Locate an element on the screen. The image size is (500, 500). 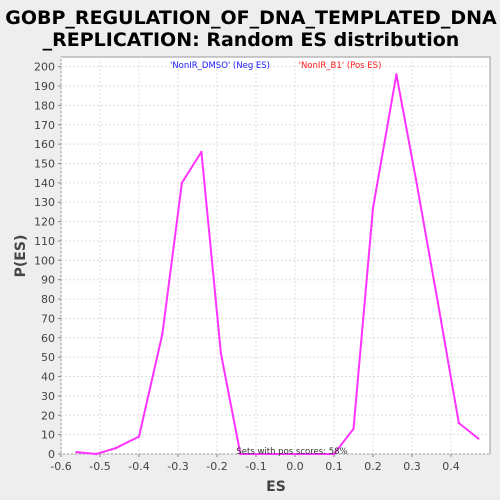
x-tick-label: -0.2 is located at coordinates (216, 466).